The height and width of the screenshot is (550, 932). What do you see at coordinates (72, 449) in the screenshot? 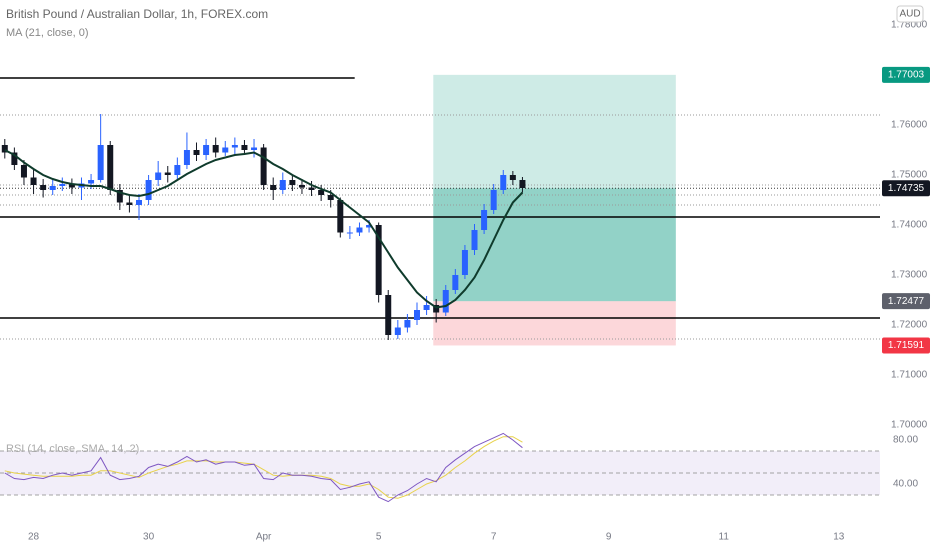
I see `rsi-legend: RSI (14, close, SMA, 14, 2)` at bounding box center [72, 449].